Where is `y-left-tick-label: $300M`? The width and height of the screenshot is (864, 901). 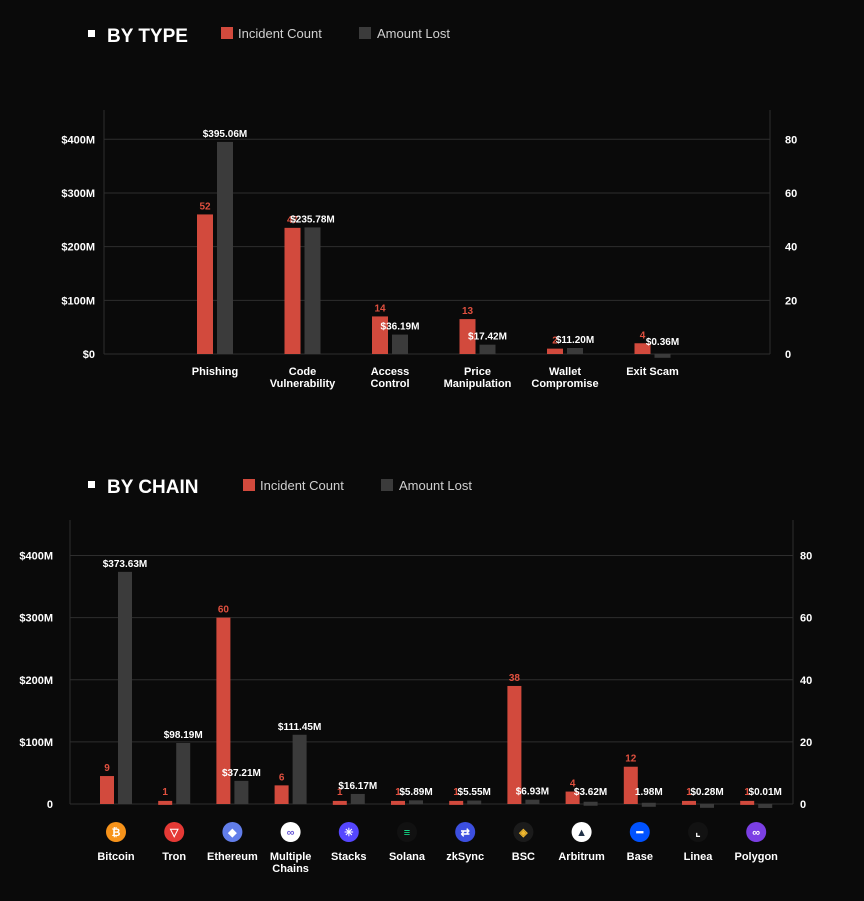 y-left-tick-label: $300M is located at coordinates (78, 194).